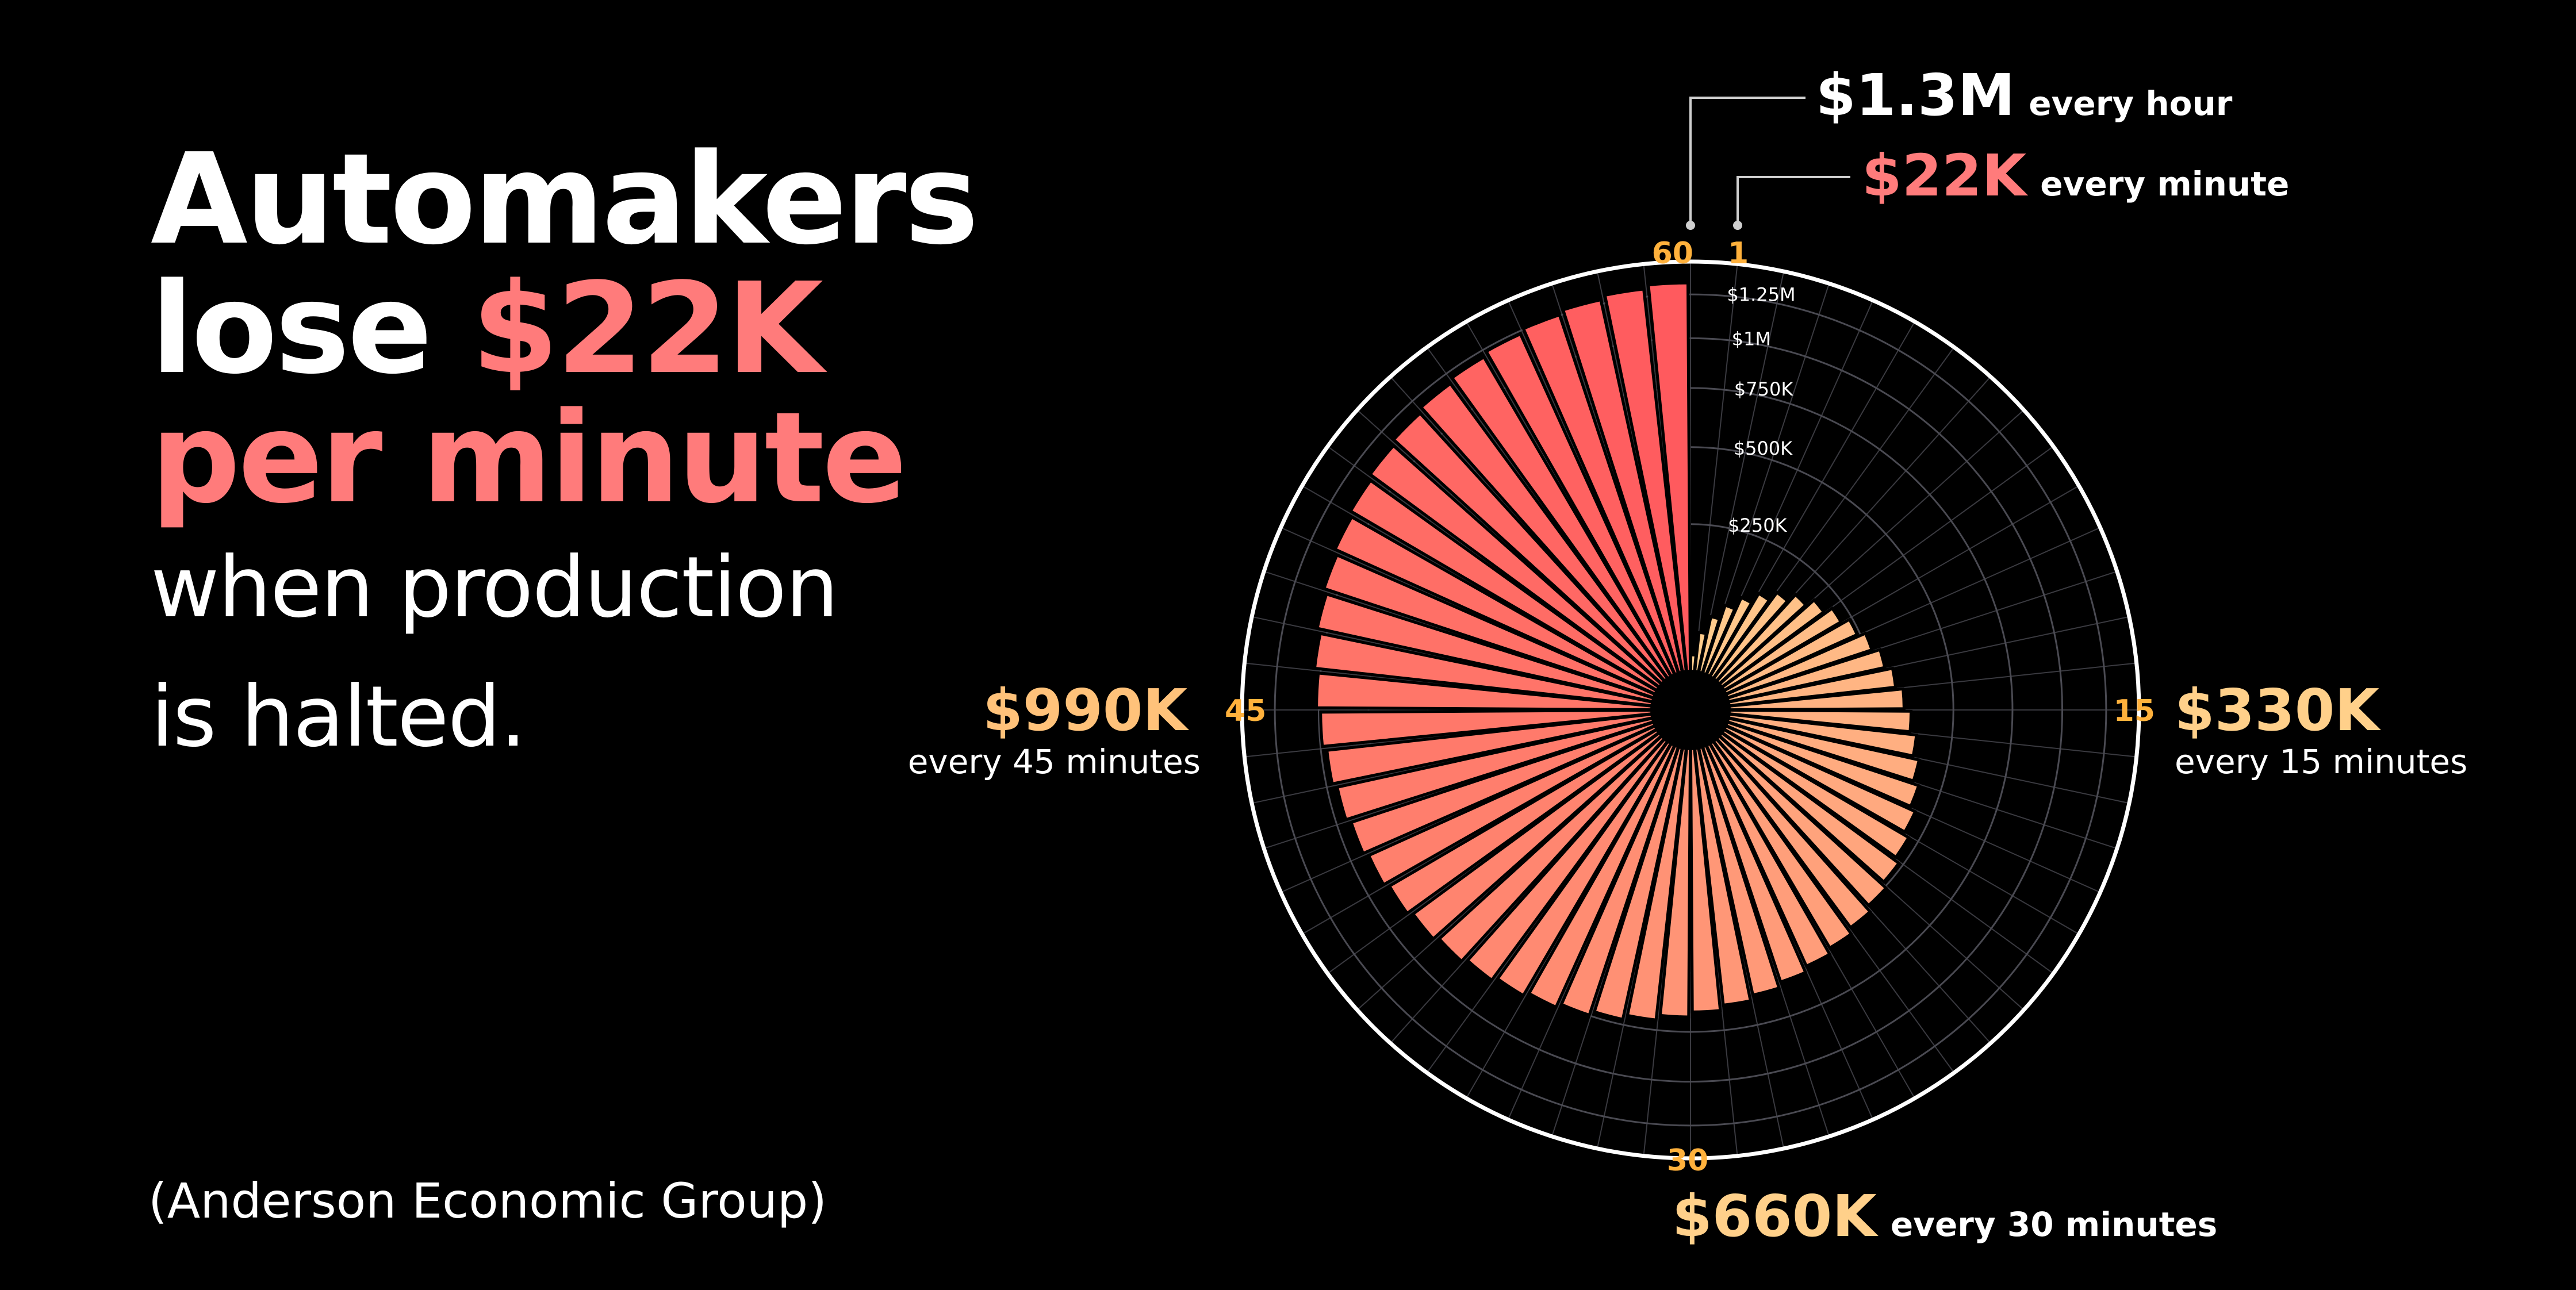 The width and height of the screenshot is (2576, 1290). I want to click on leader-line-hour, so click(1747, 160).